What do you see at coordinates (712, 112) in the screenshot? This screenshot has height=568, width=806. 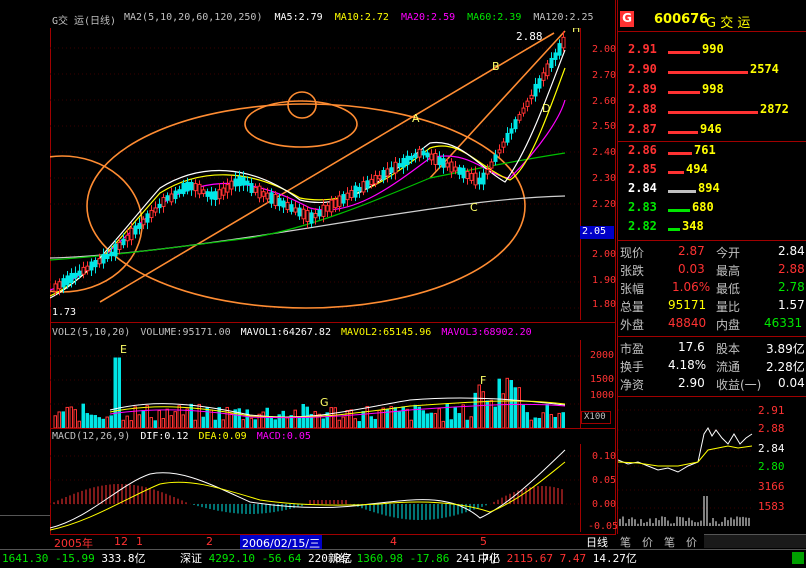 I see `ask-row: 2.88 2872` at bounding box center [712, 112].